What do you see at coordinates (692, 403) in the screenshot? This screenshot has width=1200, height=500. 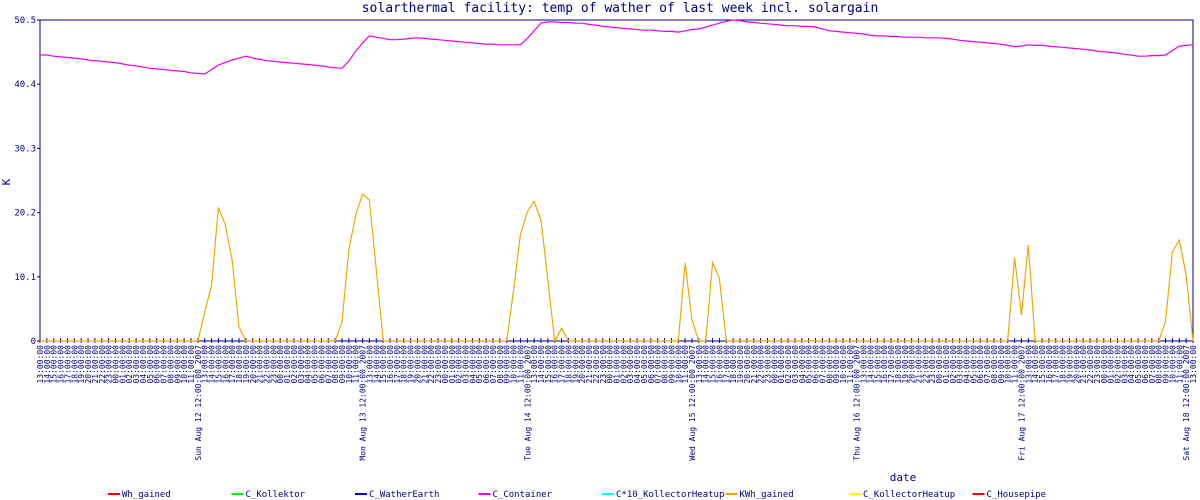 I see `x-tick-label: Wed Aug 15 12:00:00 2007` at bounding box center [692, 403].